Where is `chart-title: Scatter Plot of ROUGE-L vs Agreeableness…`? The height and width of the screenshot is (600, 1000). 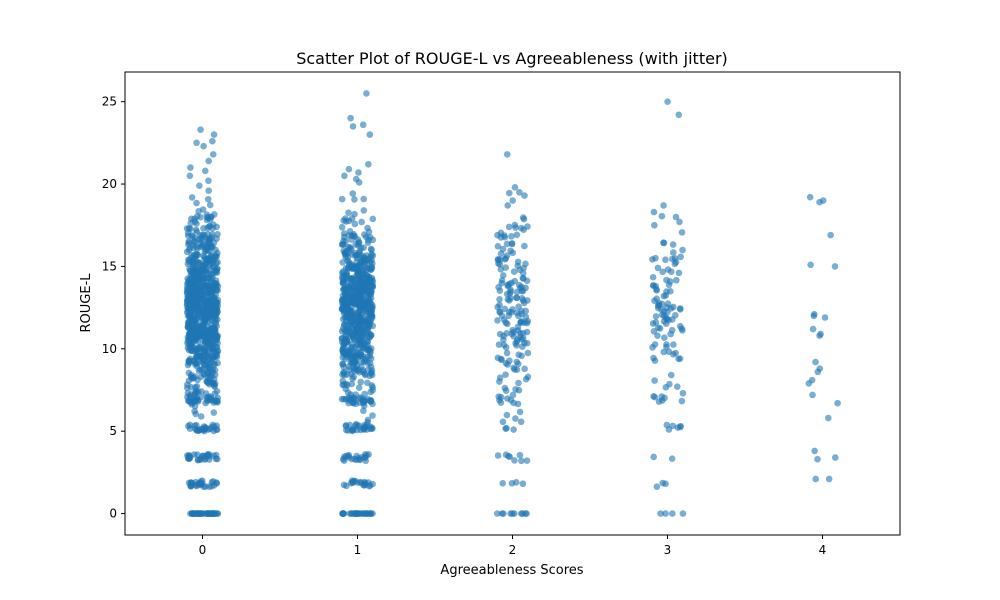 chart-title: Scatter Plot of ROUGE-L vs Agreeableness… is located at coordinates (512, 58).